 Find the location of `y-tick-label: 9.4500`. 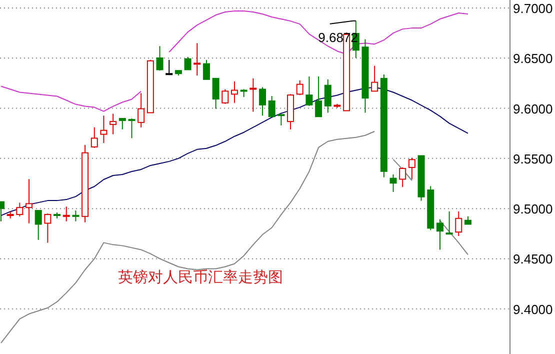

y-tick-label: 9.4500 is located at coordinates (533, 259).